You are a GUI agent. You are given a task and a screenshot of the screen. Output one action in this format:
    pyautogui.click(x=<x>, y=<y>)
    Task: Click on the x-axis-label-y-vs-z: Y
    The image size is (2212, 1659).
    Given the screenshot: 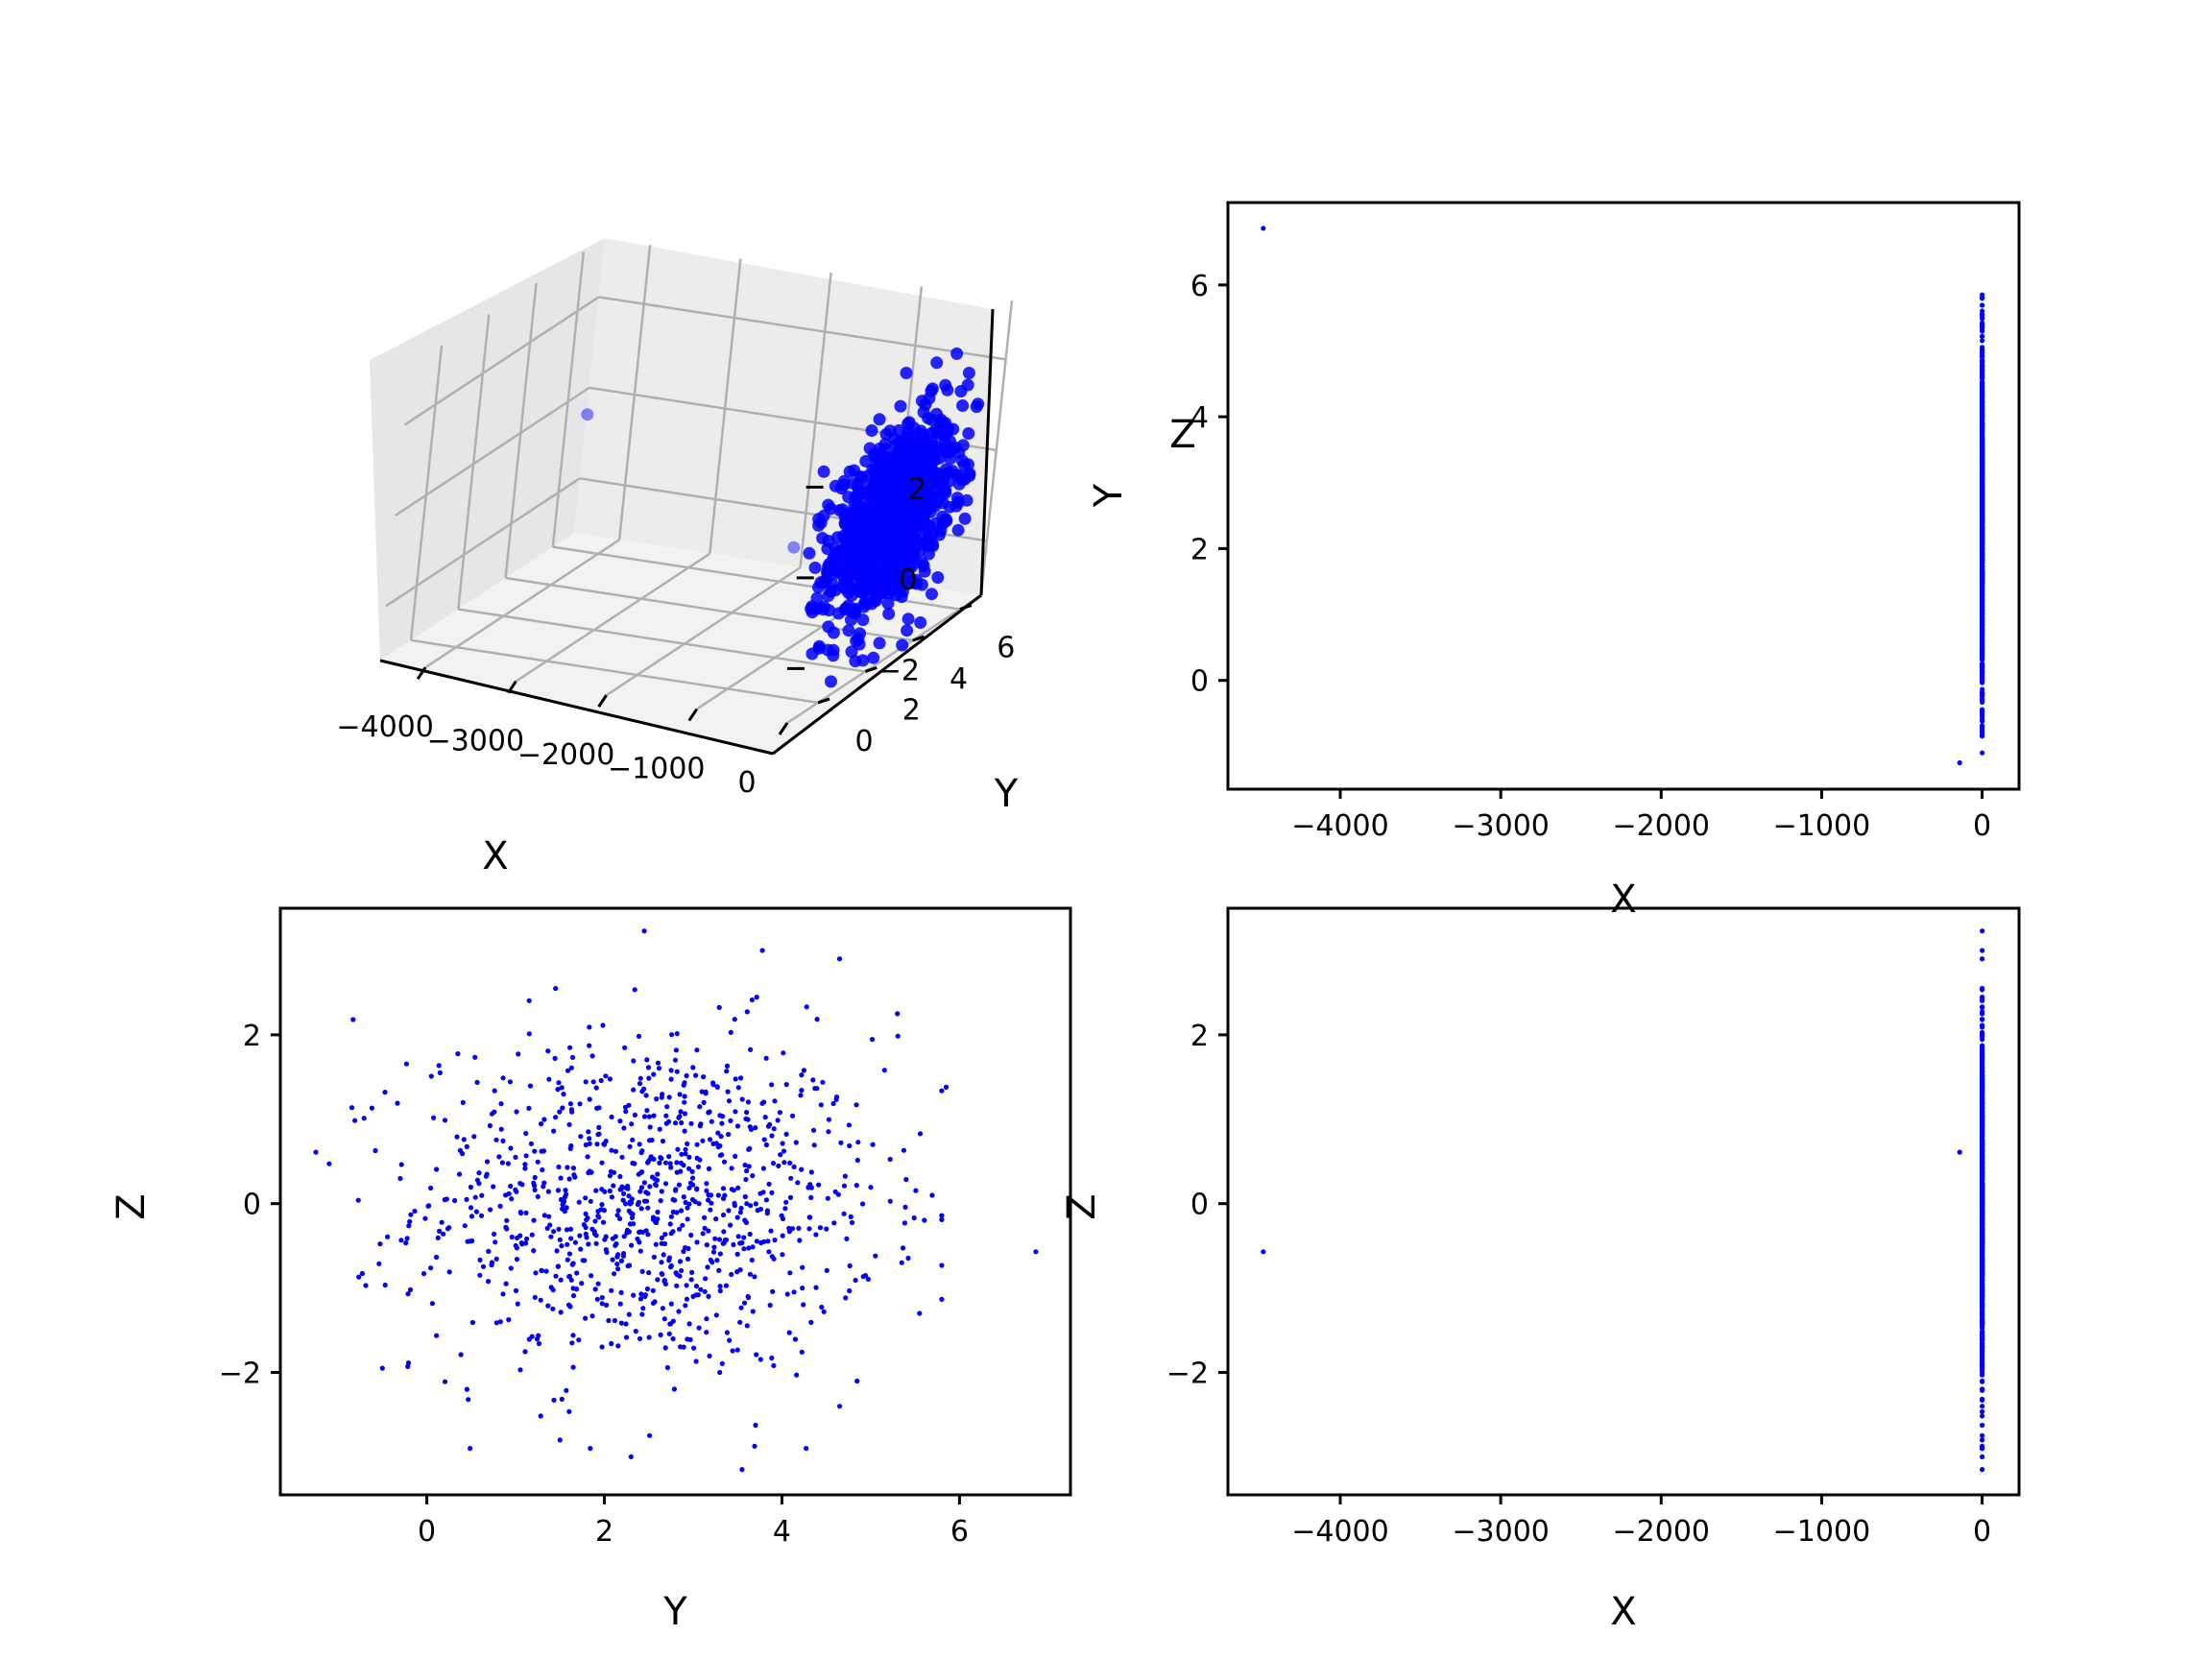 What is the action you would take?
    pyautogui.click(x=674, y=1612)
    